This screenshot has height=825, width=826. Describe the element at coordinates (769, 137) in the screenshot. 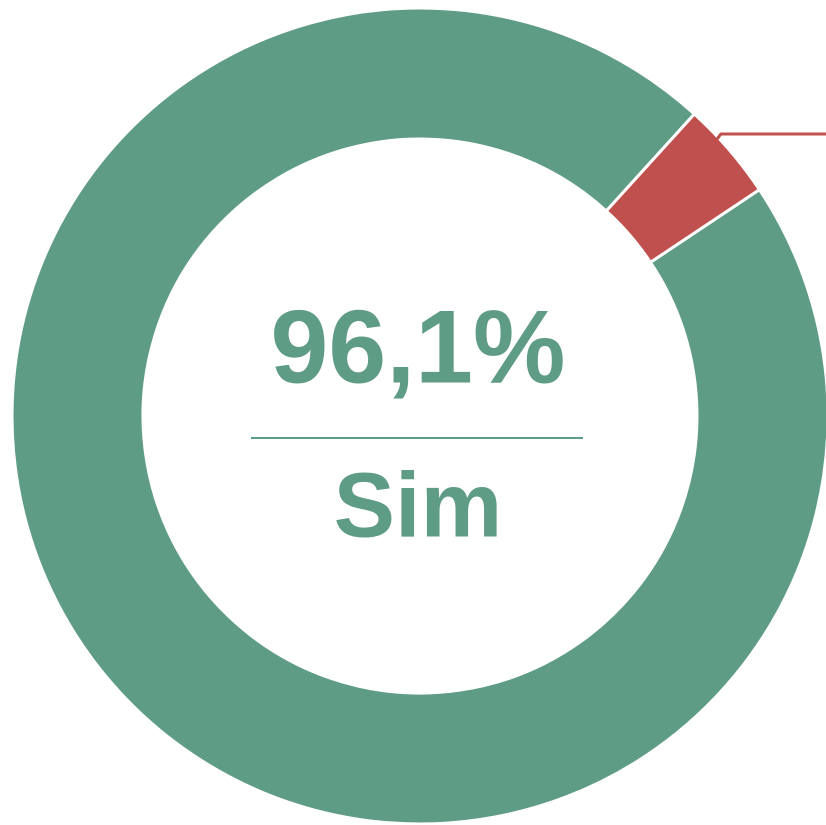

I see `leader-line` at that location.